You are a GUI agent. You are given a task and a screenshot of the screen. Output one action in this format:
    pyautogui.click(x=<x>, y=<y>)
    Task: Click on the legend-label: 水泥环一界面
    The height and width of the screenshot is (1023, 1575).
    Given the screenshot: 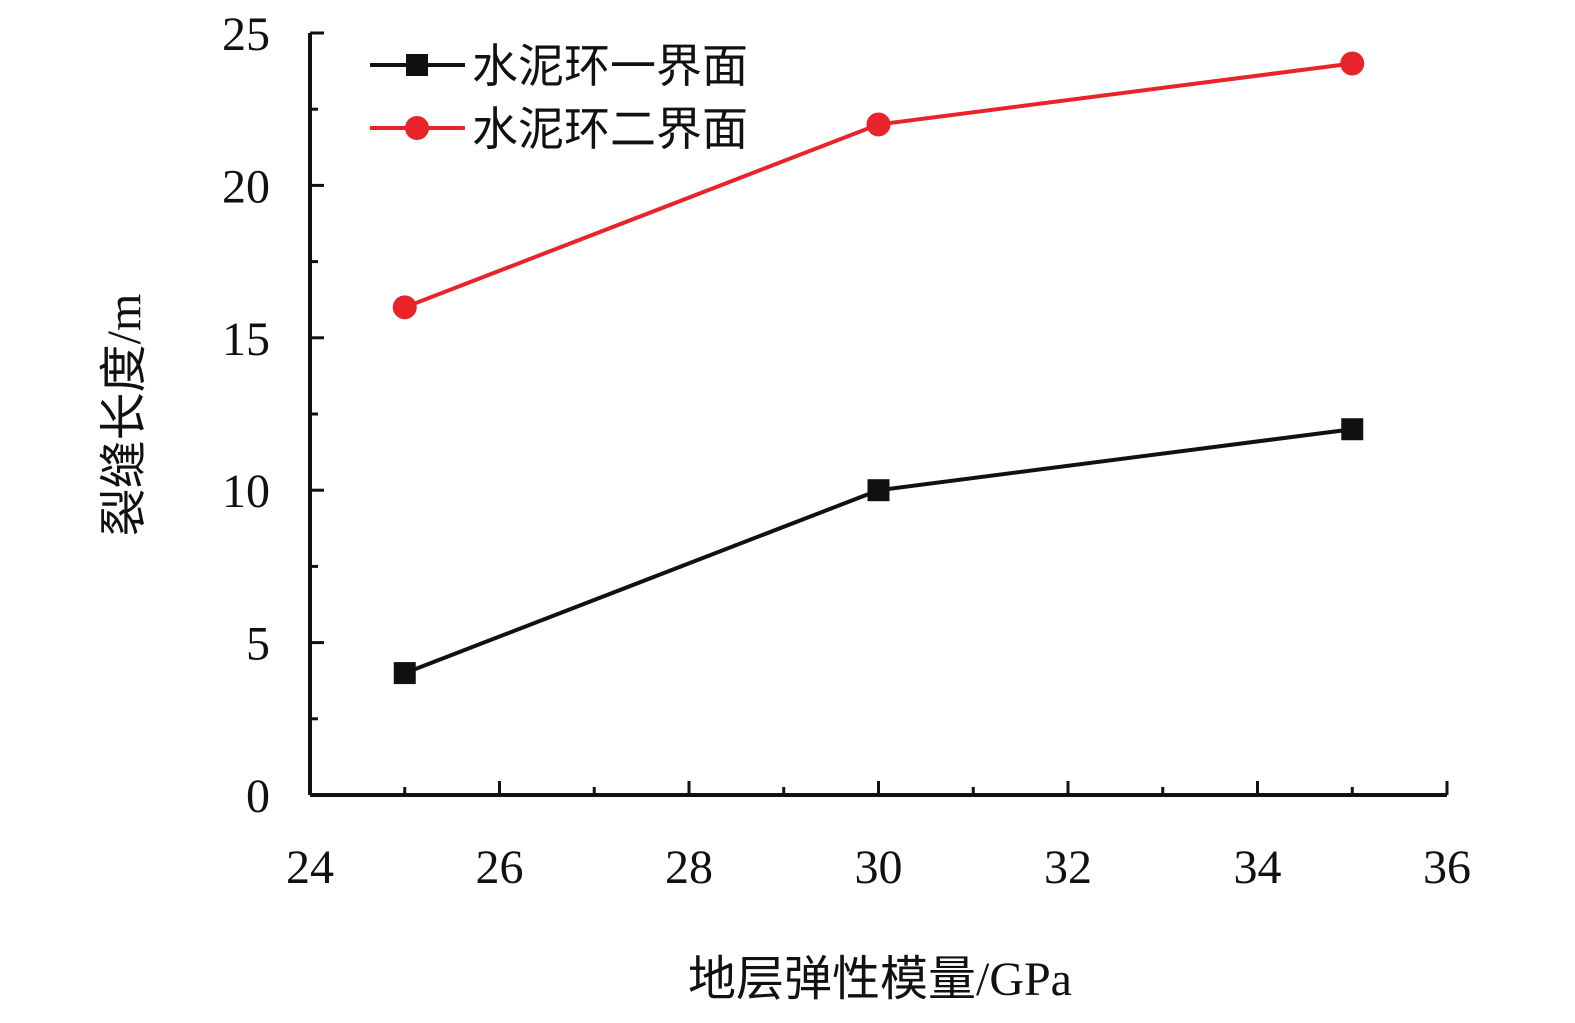 What is the action you would take?
    pyautogui.click(x=610, y=66)
    